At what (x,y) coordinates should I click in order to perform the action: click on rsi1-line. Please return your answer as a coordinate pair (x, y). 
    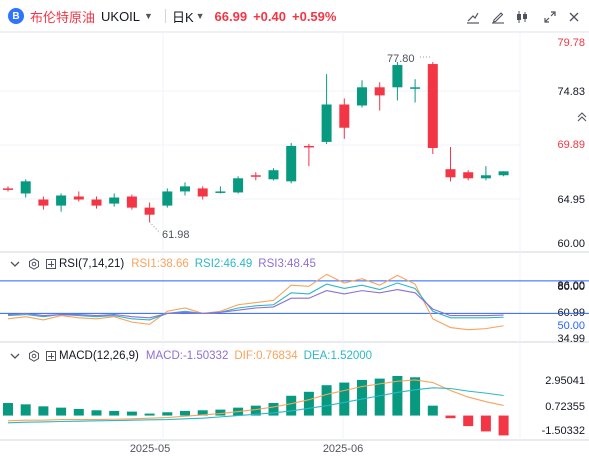
    Looking at the image, I should click on (255, 302).